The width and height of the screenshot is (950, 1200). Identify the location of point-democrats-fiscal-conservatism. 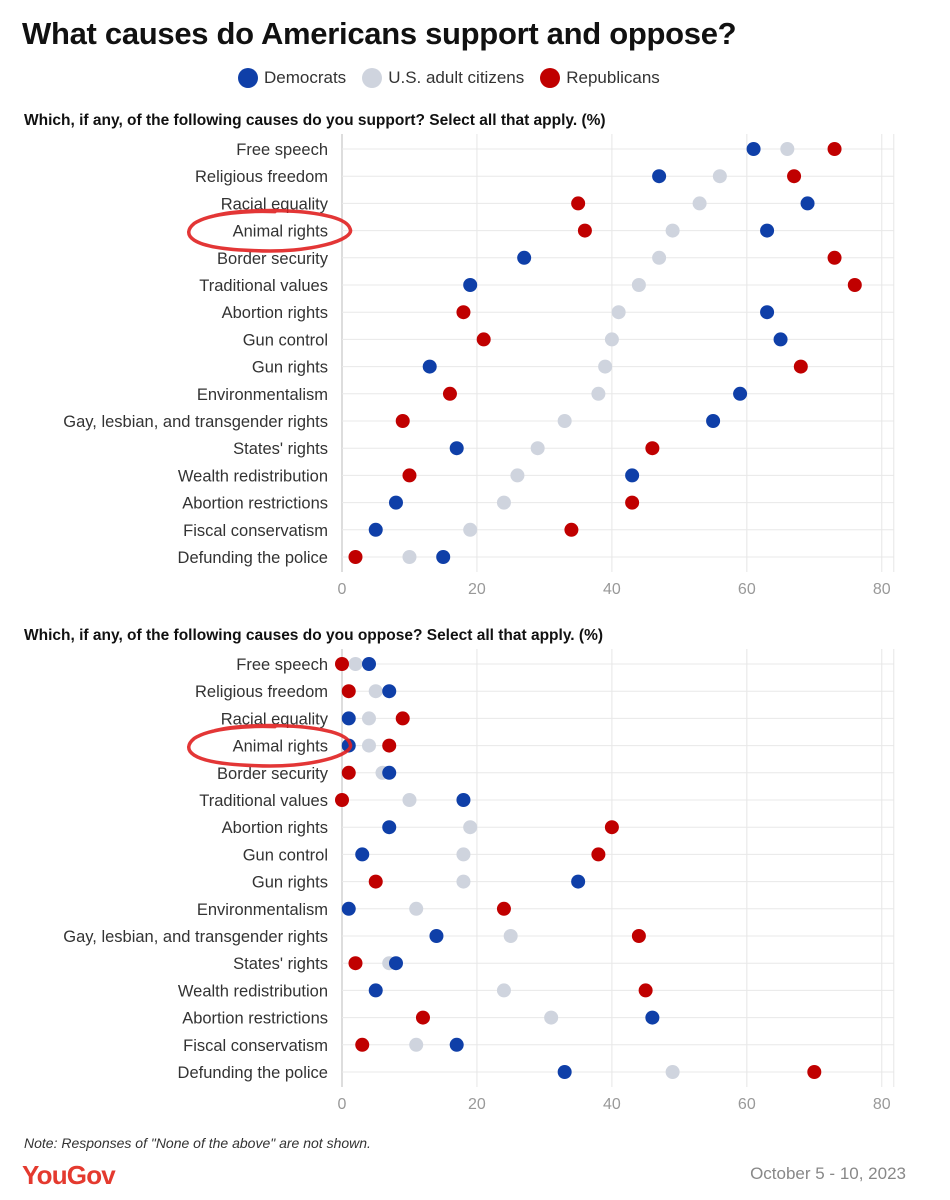
(375, 529).